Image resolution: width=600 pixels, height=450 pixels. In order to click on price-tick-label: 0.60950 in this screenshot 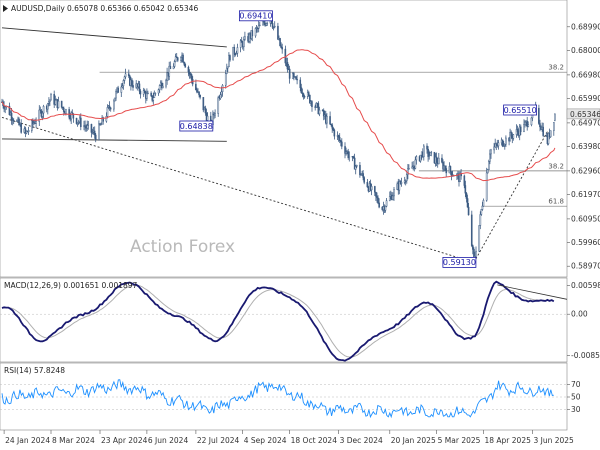, I will do `click(585, 218)`.